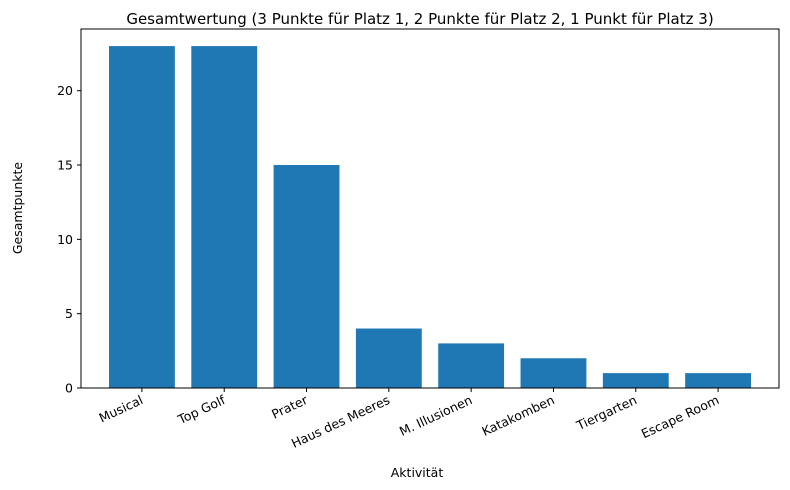 This screenshot has height=490, width=790. Describe the element at coordinates (224, 217) in the screenshot. I see `bar-top-golf` at that location.